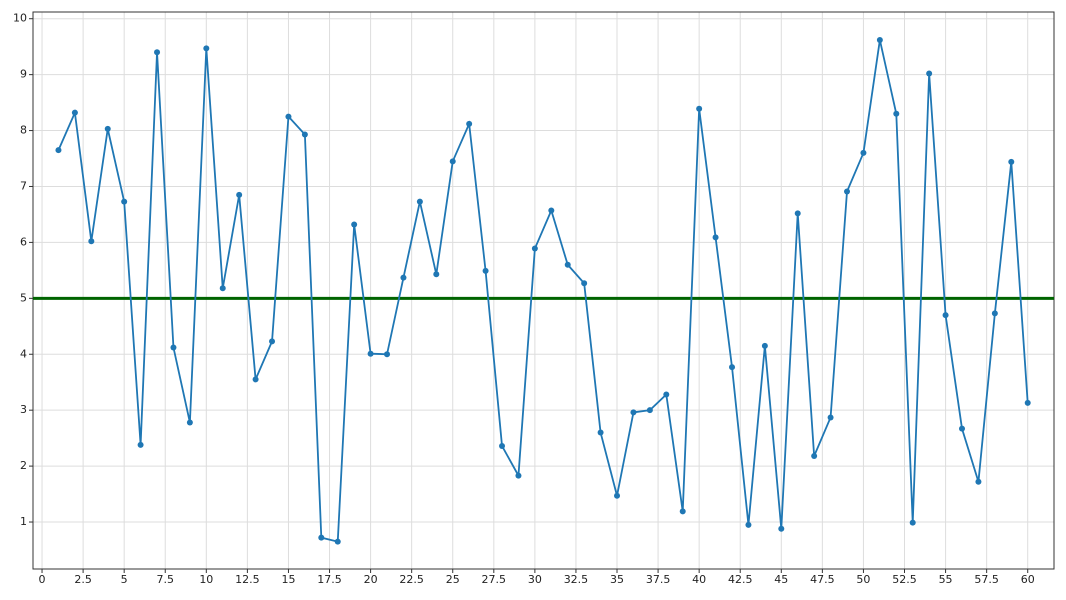 The image size is (1066, 600). What do you see at coordinates (781, 579) in the screenshot?
I see `x-tick-label: 45` at bounding box center [781, 579].